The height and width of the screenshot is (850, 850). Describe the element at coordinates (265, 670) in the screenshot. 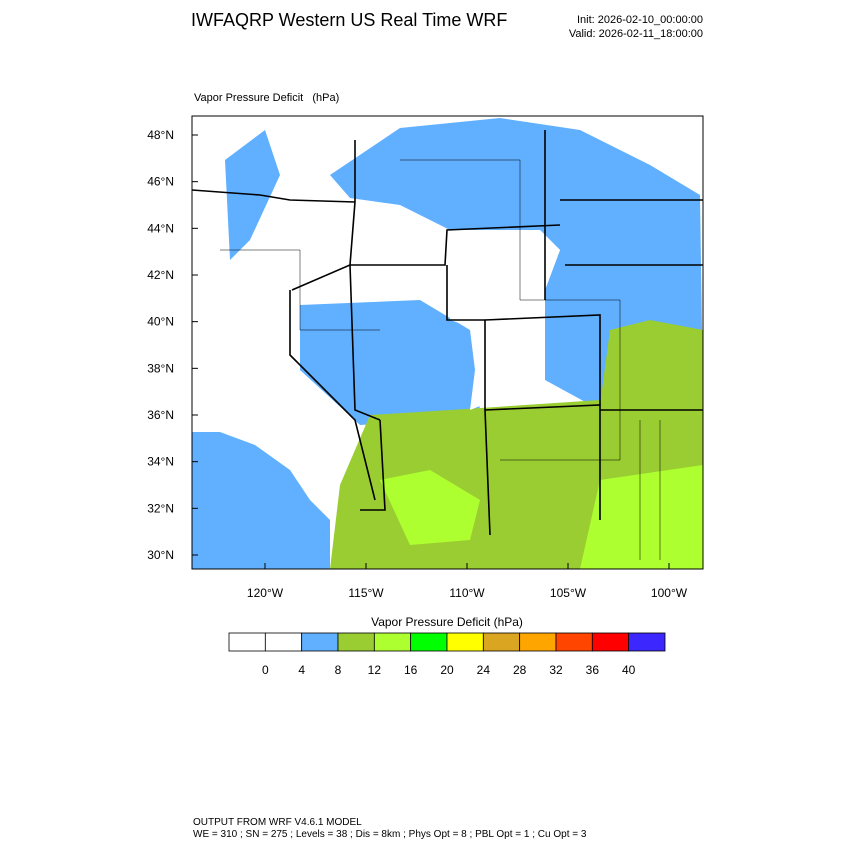

I see `colorbar-label: 0` at that location.